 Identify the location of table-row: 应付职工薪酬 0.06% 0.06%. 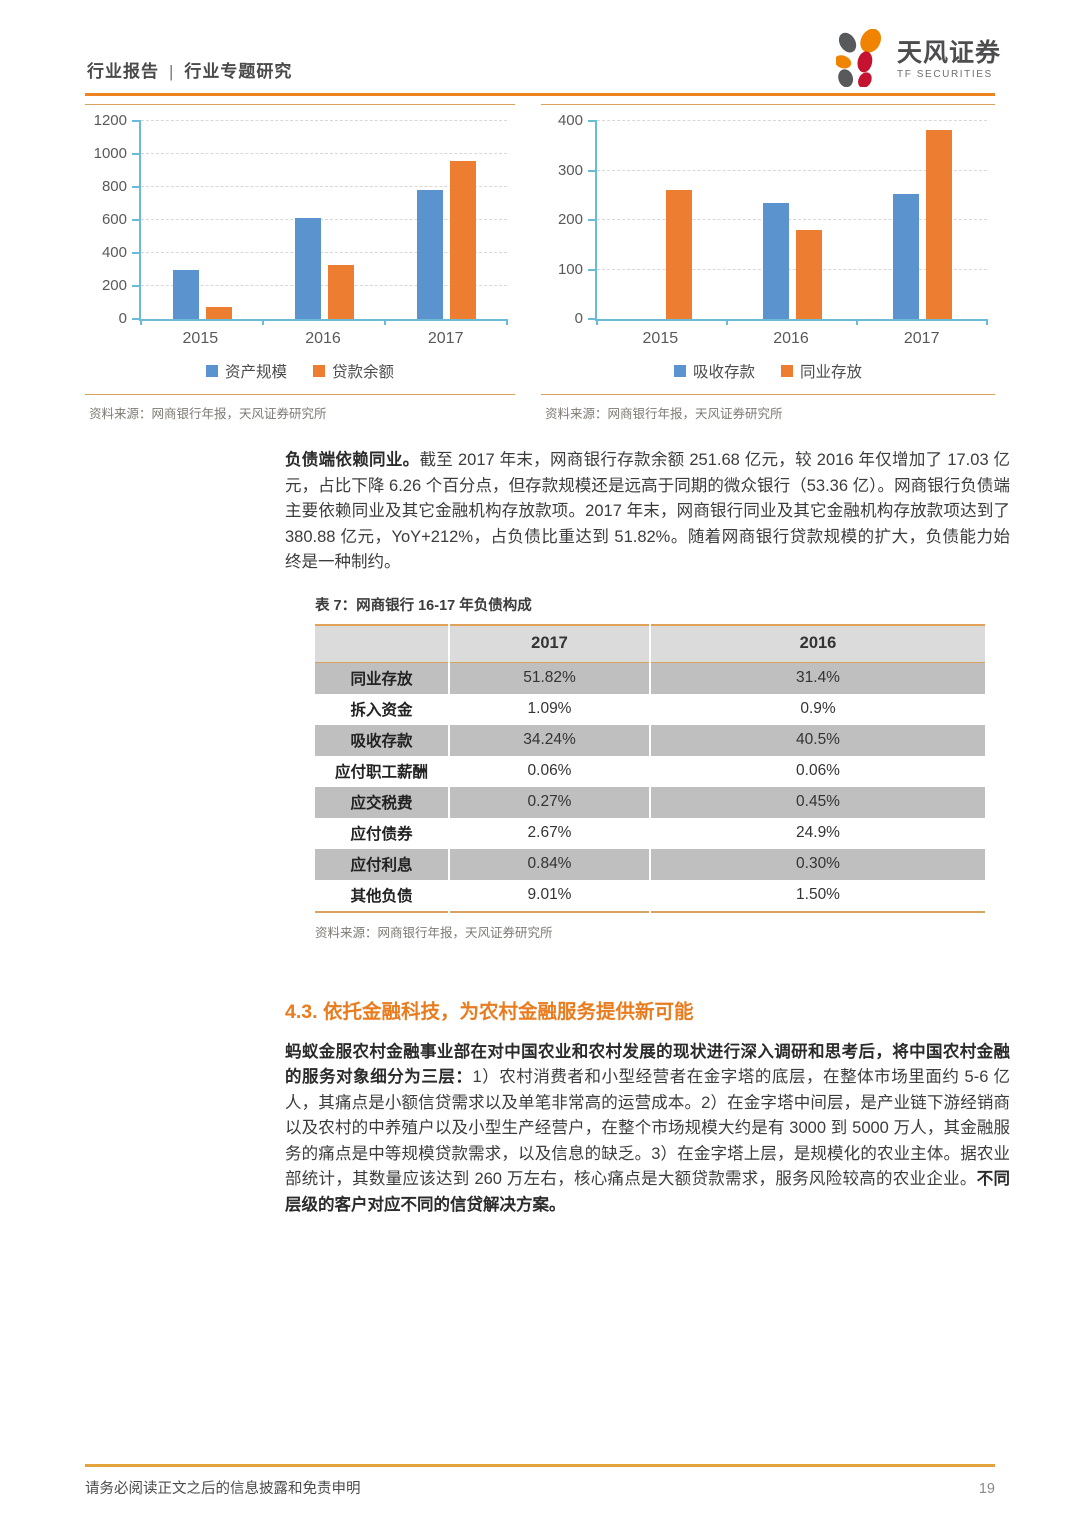
(650, 771).